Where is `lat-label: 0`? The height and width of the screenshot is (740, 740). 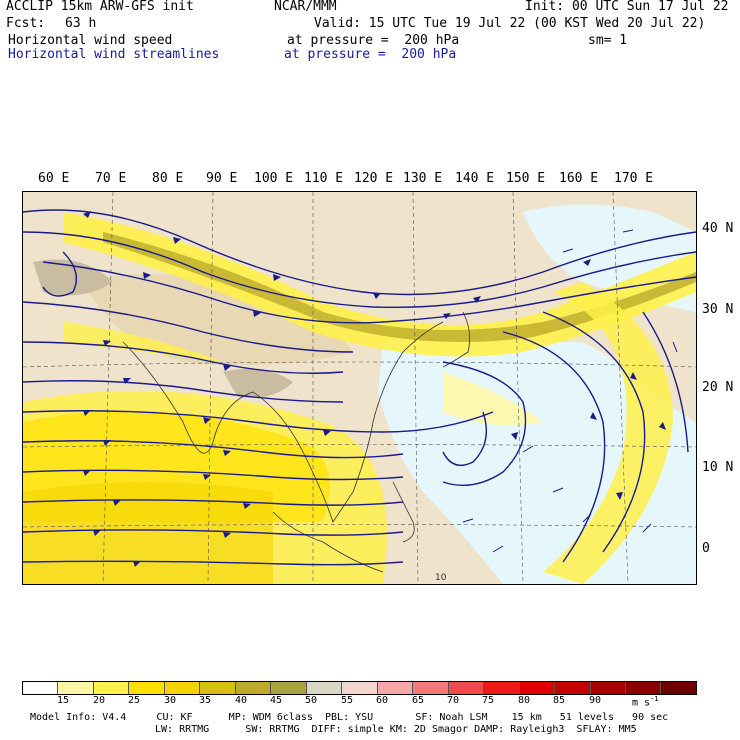 lat-label: 0 is located at coordinates (706, 548).